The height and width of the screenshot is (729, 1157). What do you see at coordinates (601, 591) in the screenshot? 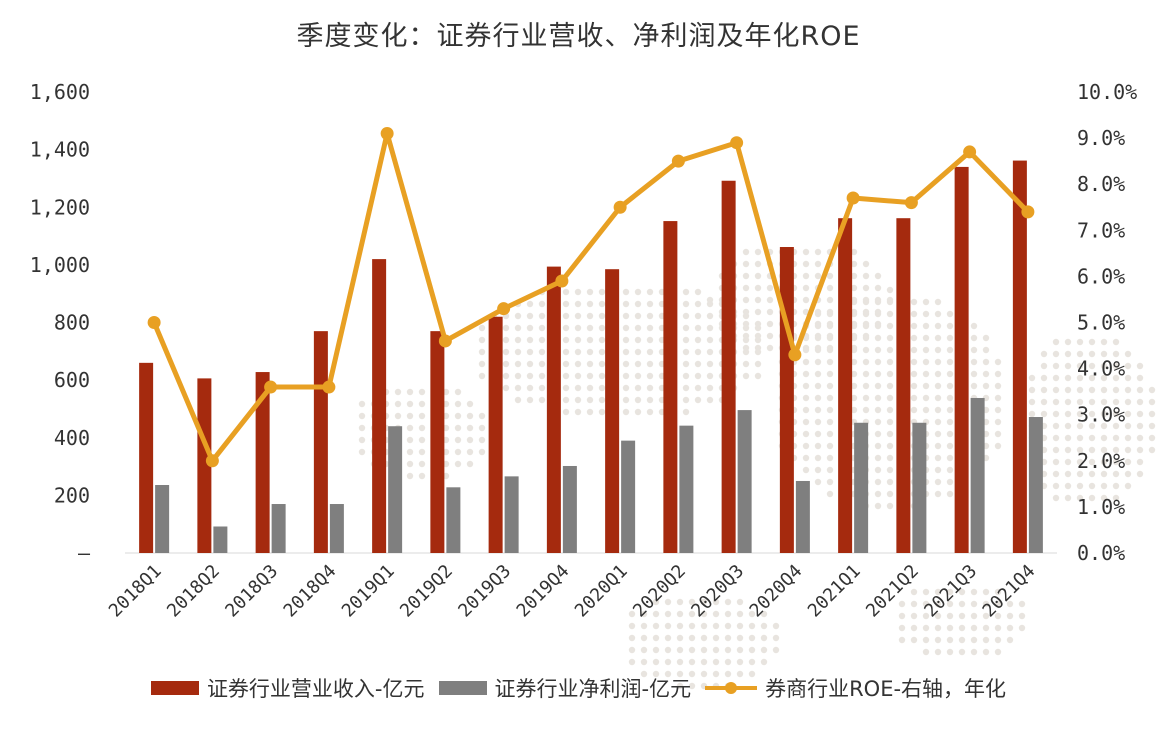
I see `x-tick-label: 2020Q1` at bounding box center [601, 591].